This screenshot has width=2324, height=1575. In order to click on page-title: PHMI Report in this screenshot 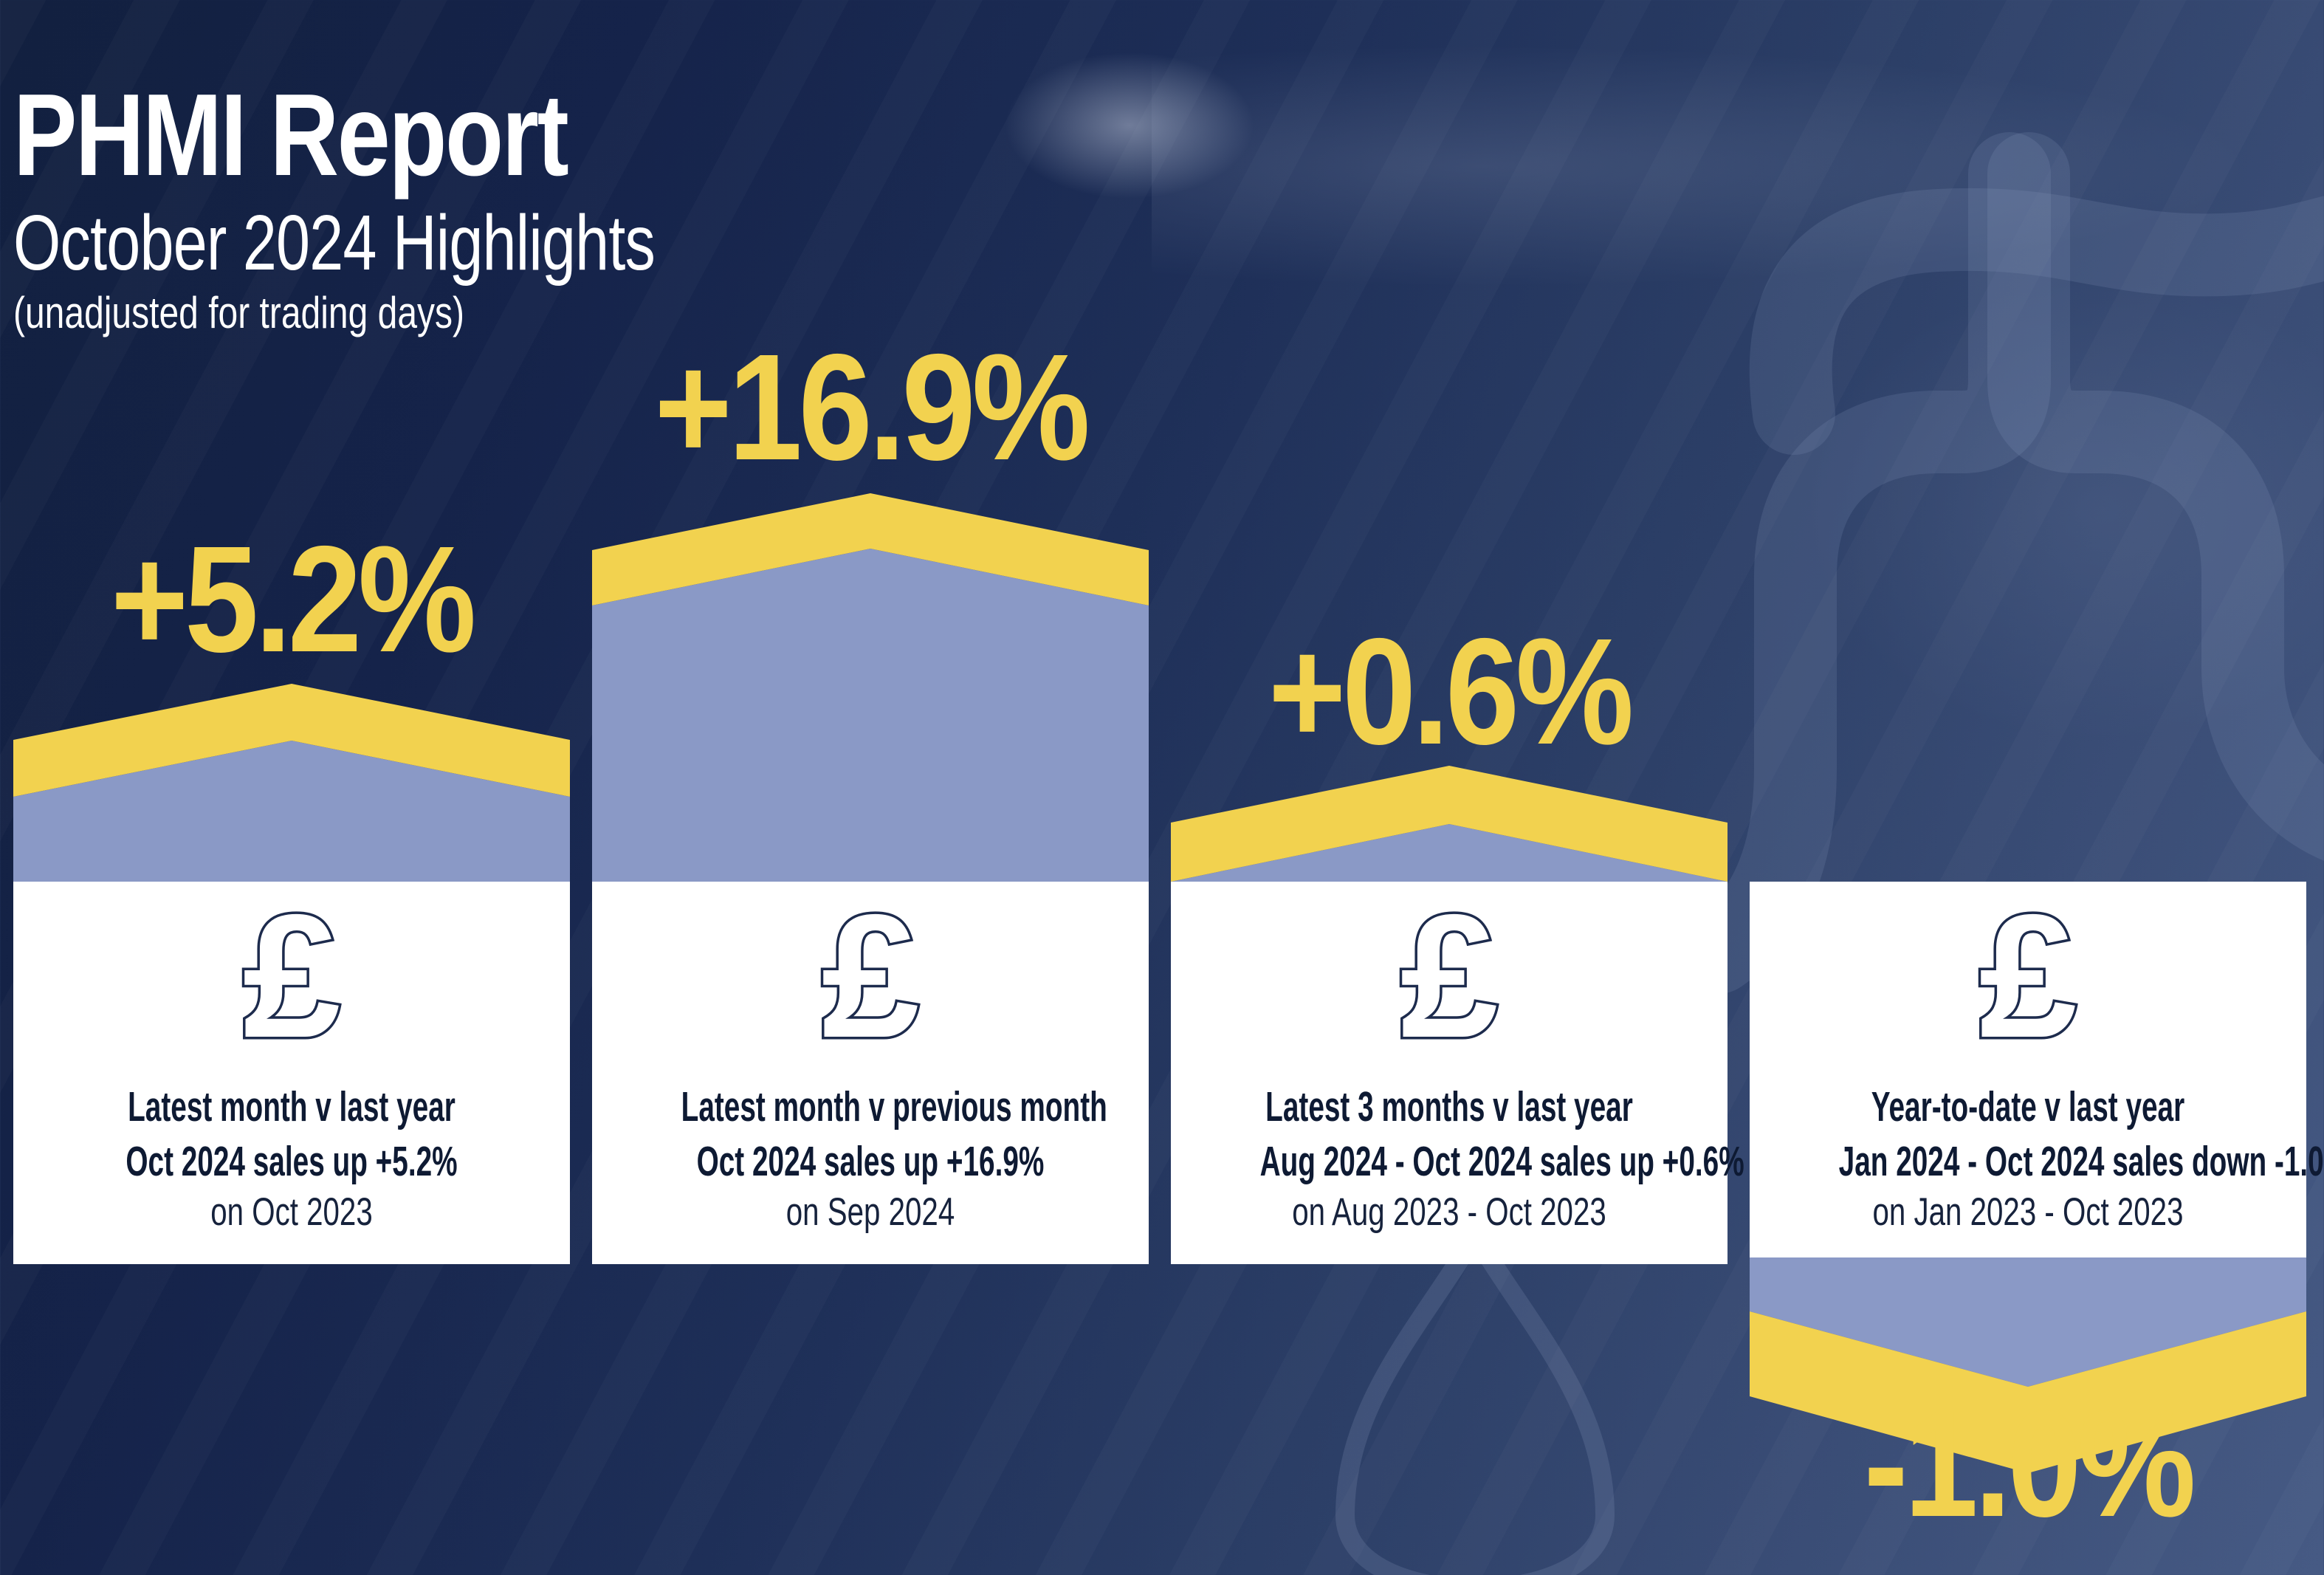, I will do `click(291, 135)`.